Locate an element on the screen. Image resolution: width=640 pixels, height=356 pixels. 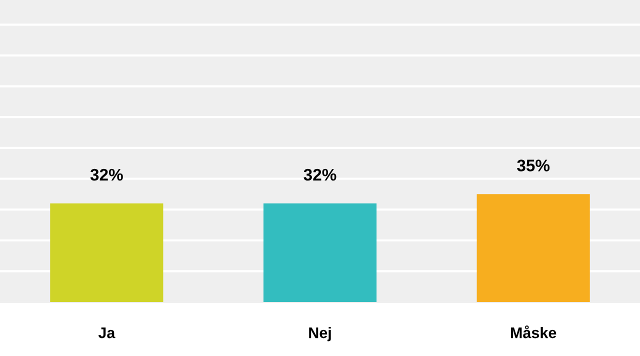
x-tick-label: Ja is located at coordinates (107, 333).